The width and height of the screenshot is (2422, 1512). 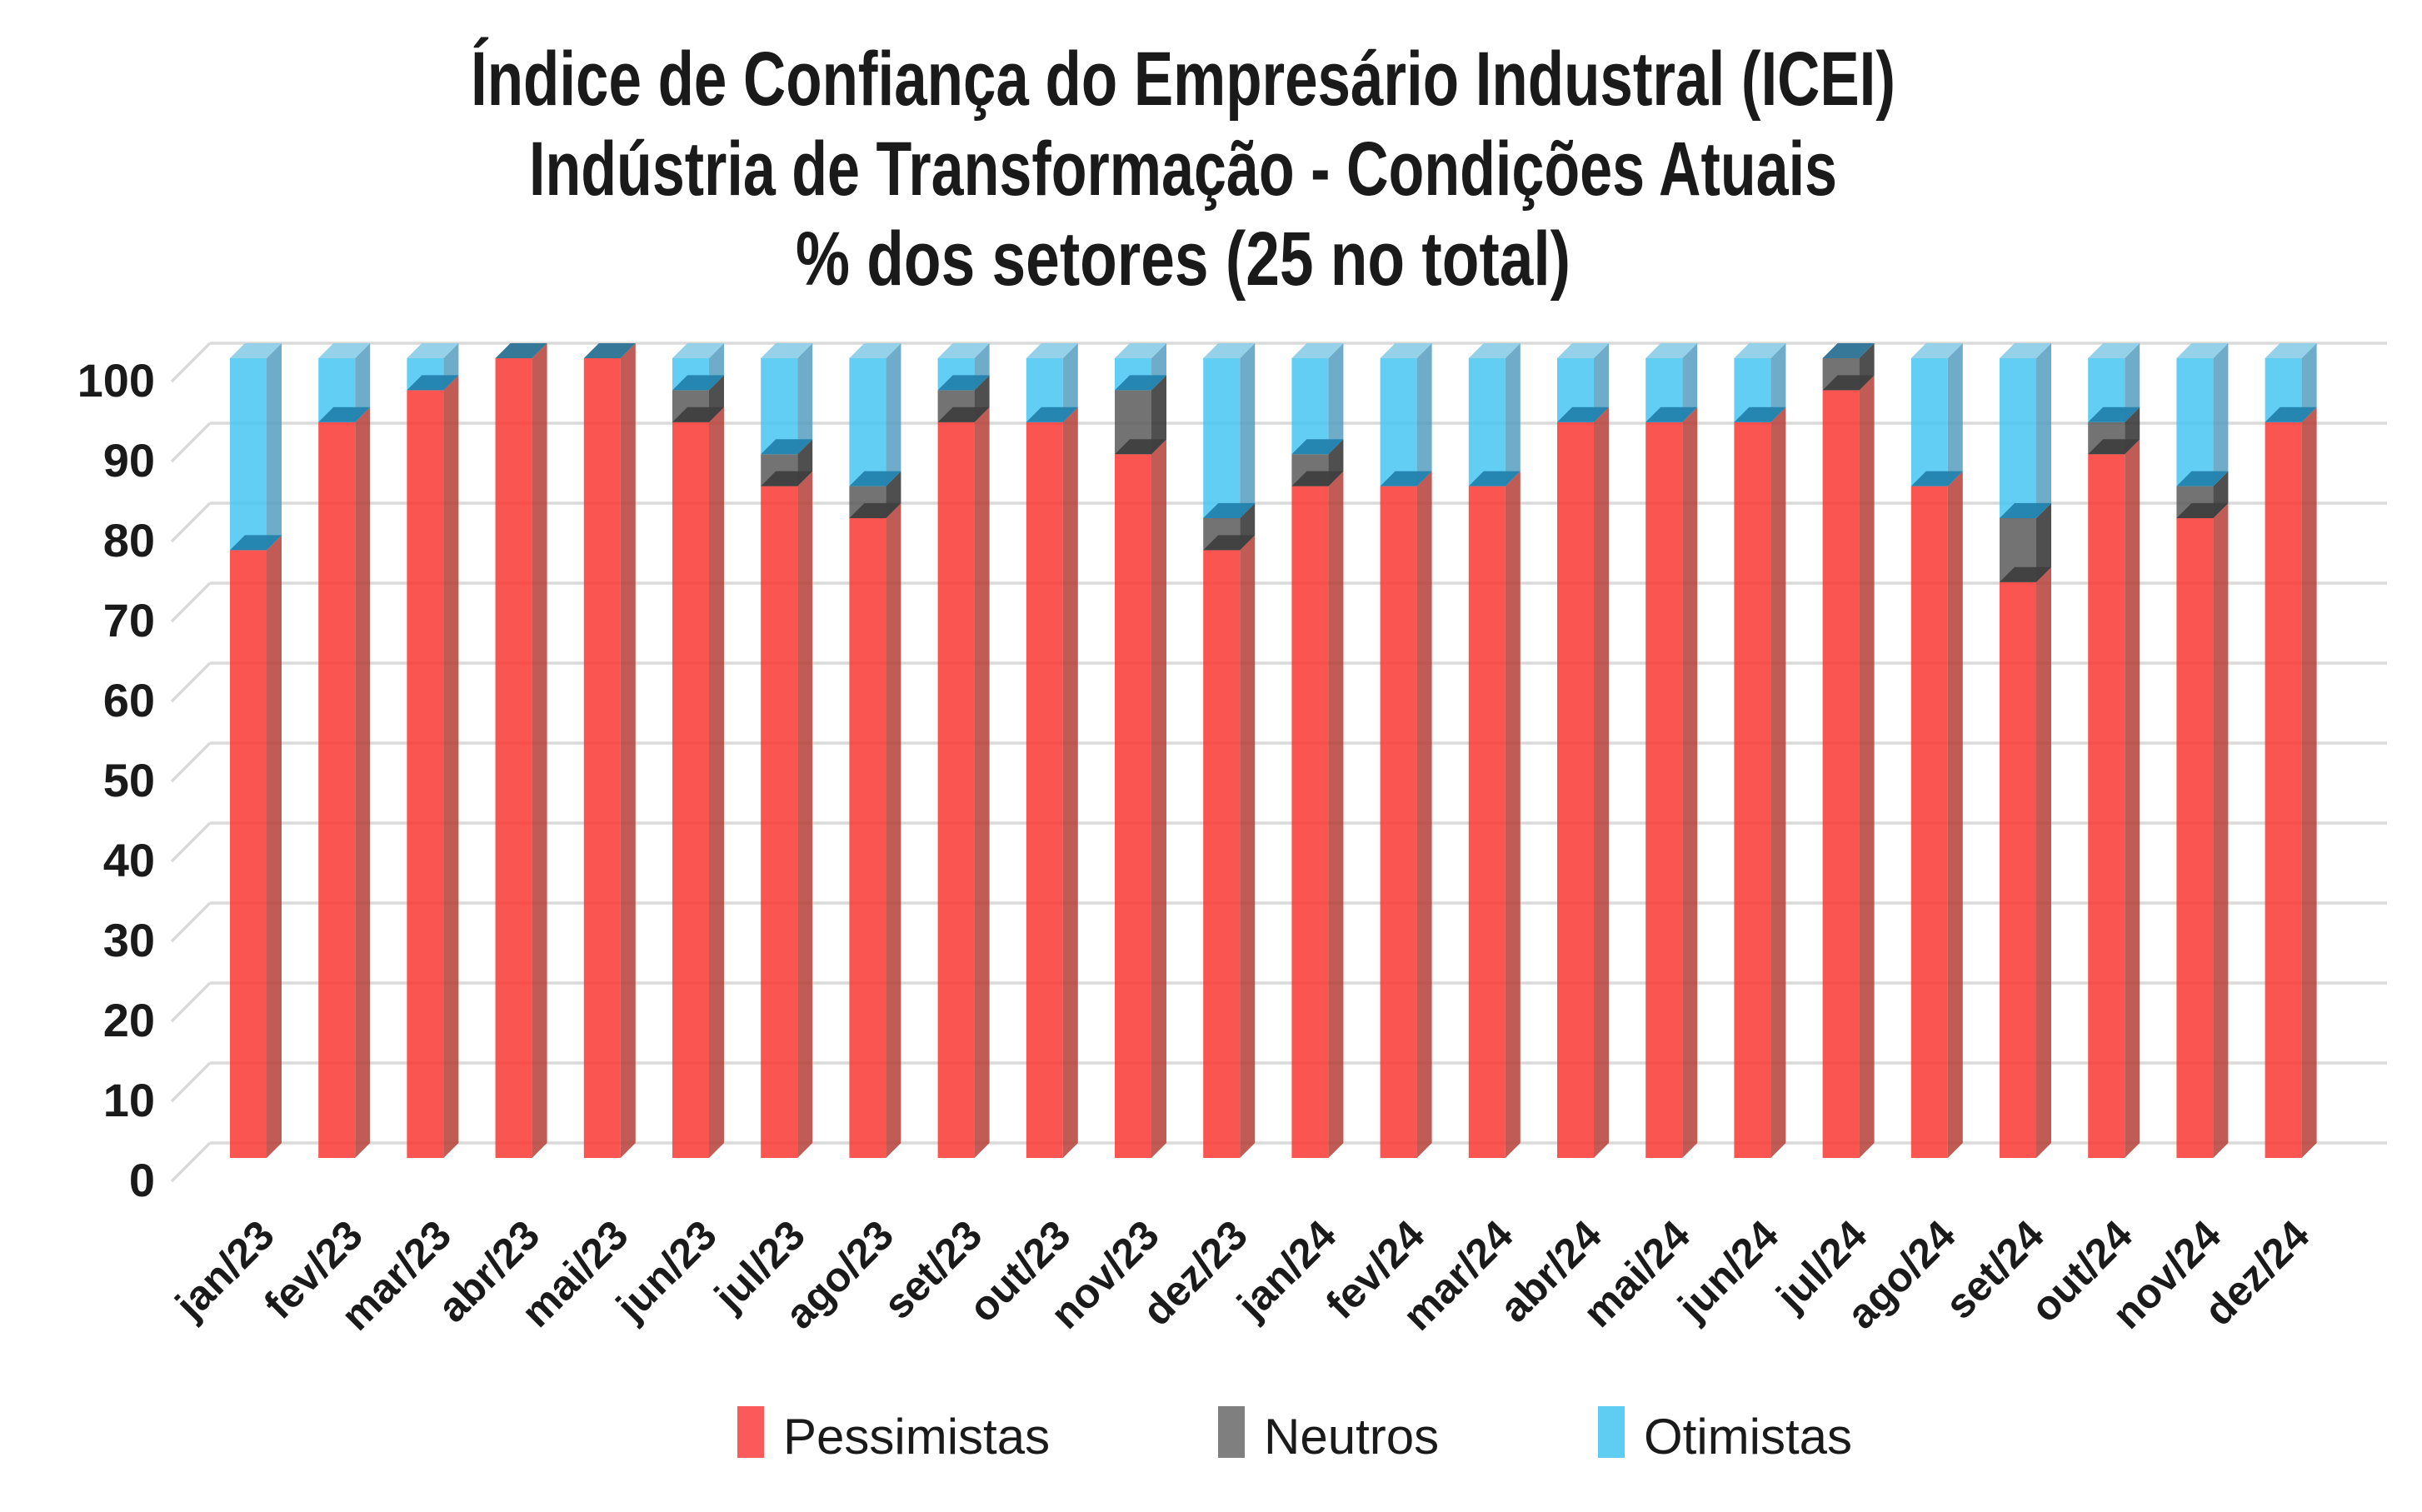 I want to click on bar-mar/24, so click(x=1494, y=750).